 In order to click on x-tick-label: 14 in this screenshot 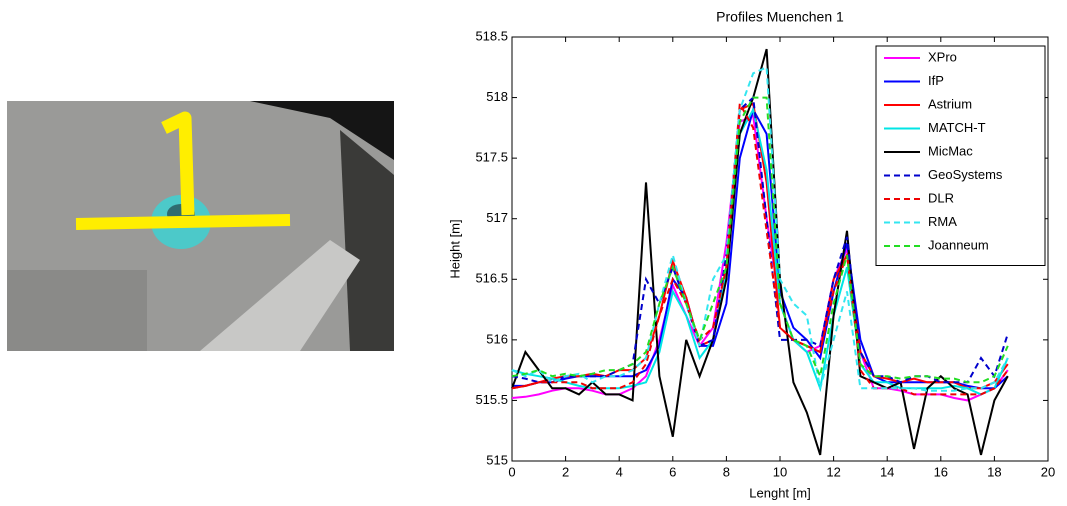, I will do `click(887, 471)`.